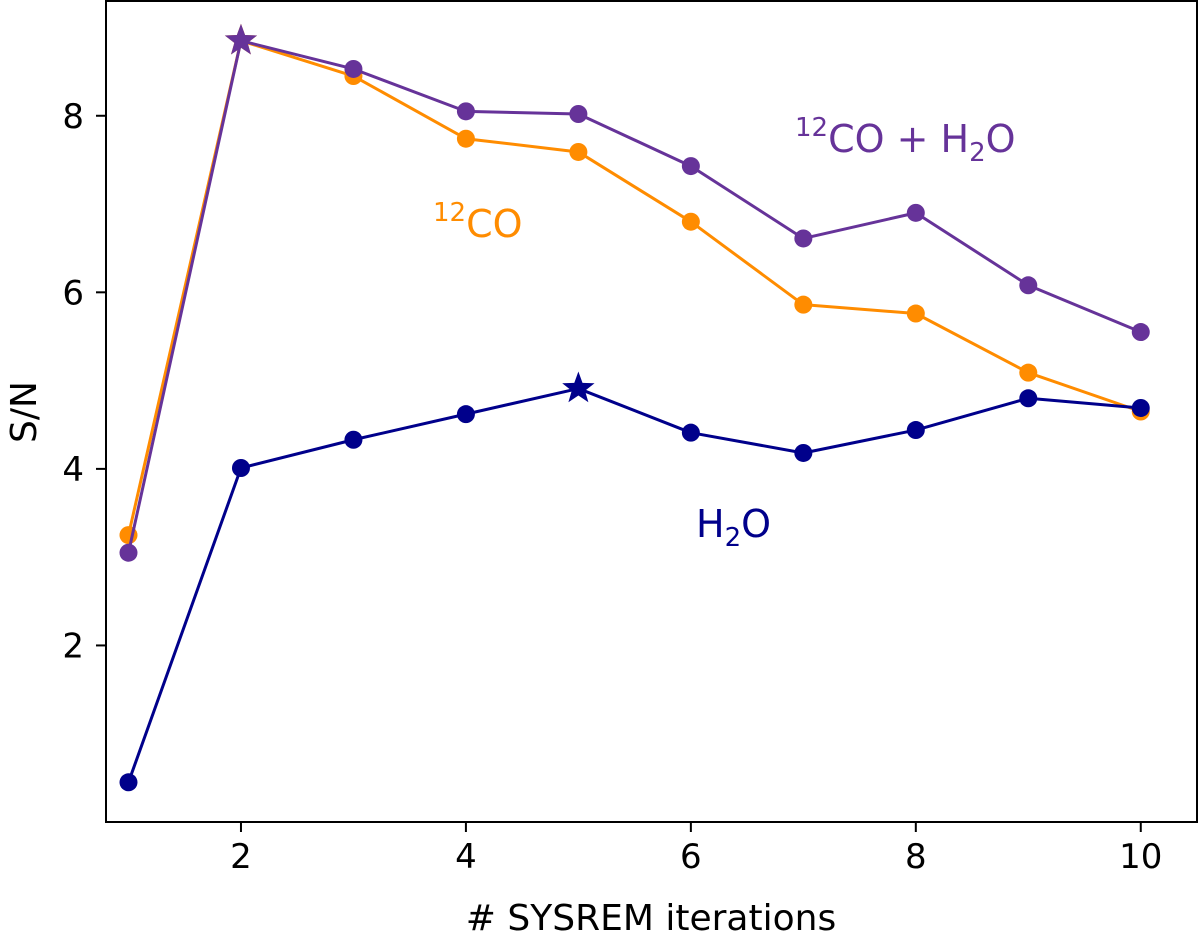 Image resolution: width=1200 pixels, height=938 pixels. What do you see at coordinates (73, 293) in the screenshot?
I see `y-tick-label: 6` at bounding box center [73, 293].